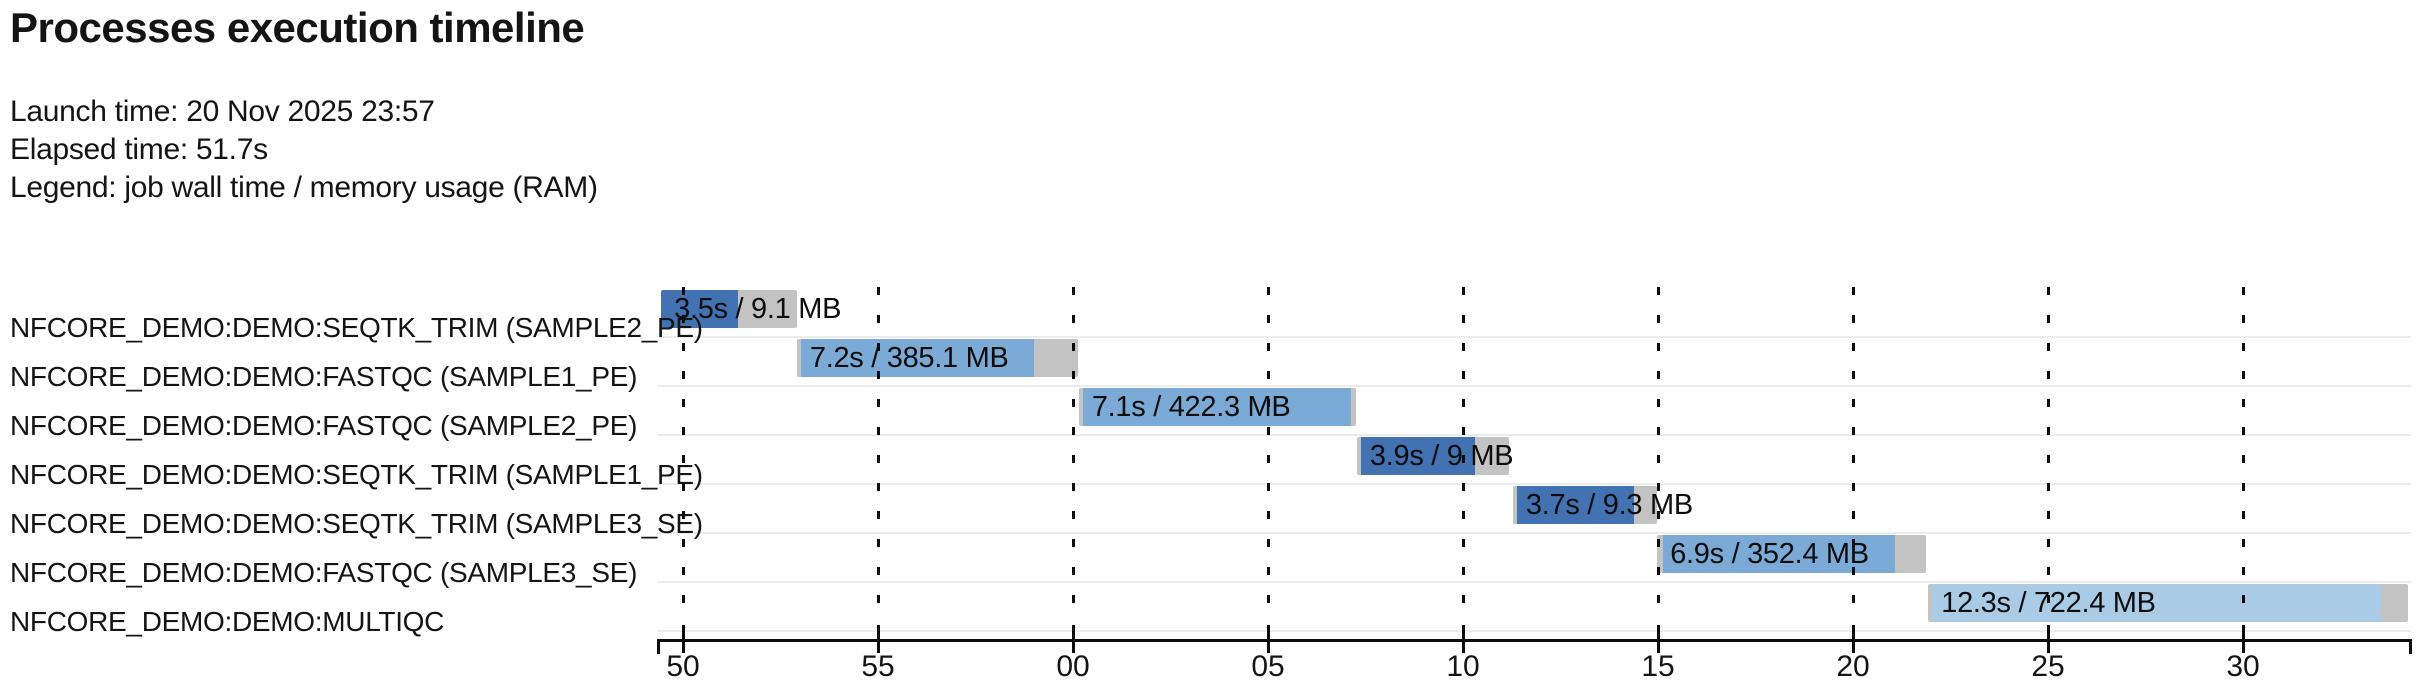  What do you see at coordinates (1769, 554) in the screenshot?
I see `task-bar-label: 6.9s / 352.4 MB` at bounding box center [1769, 554].